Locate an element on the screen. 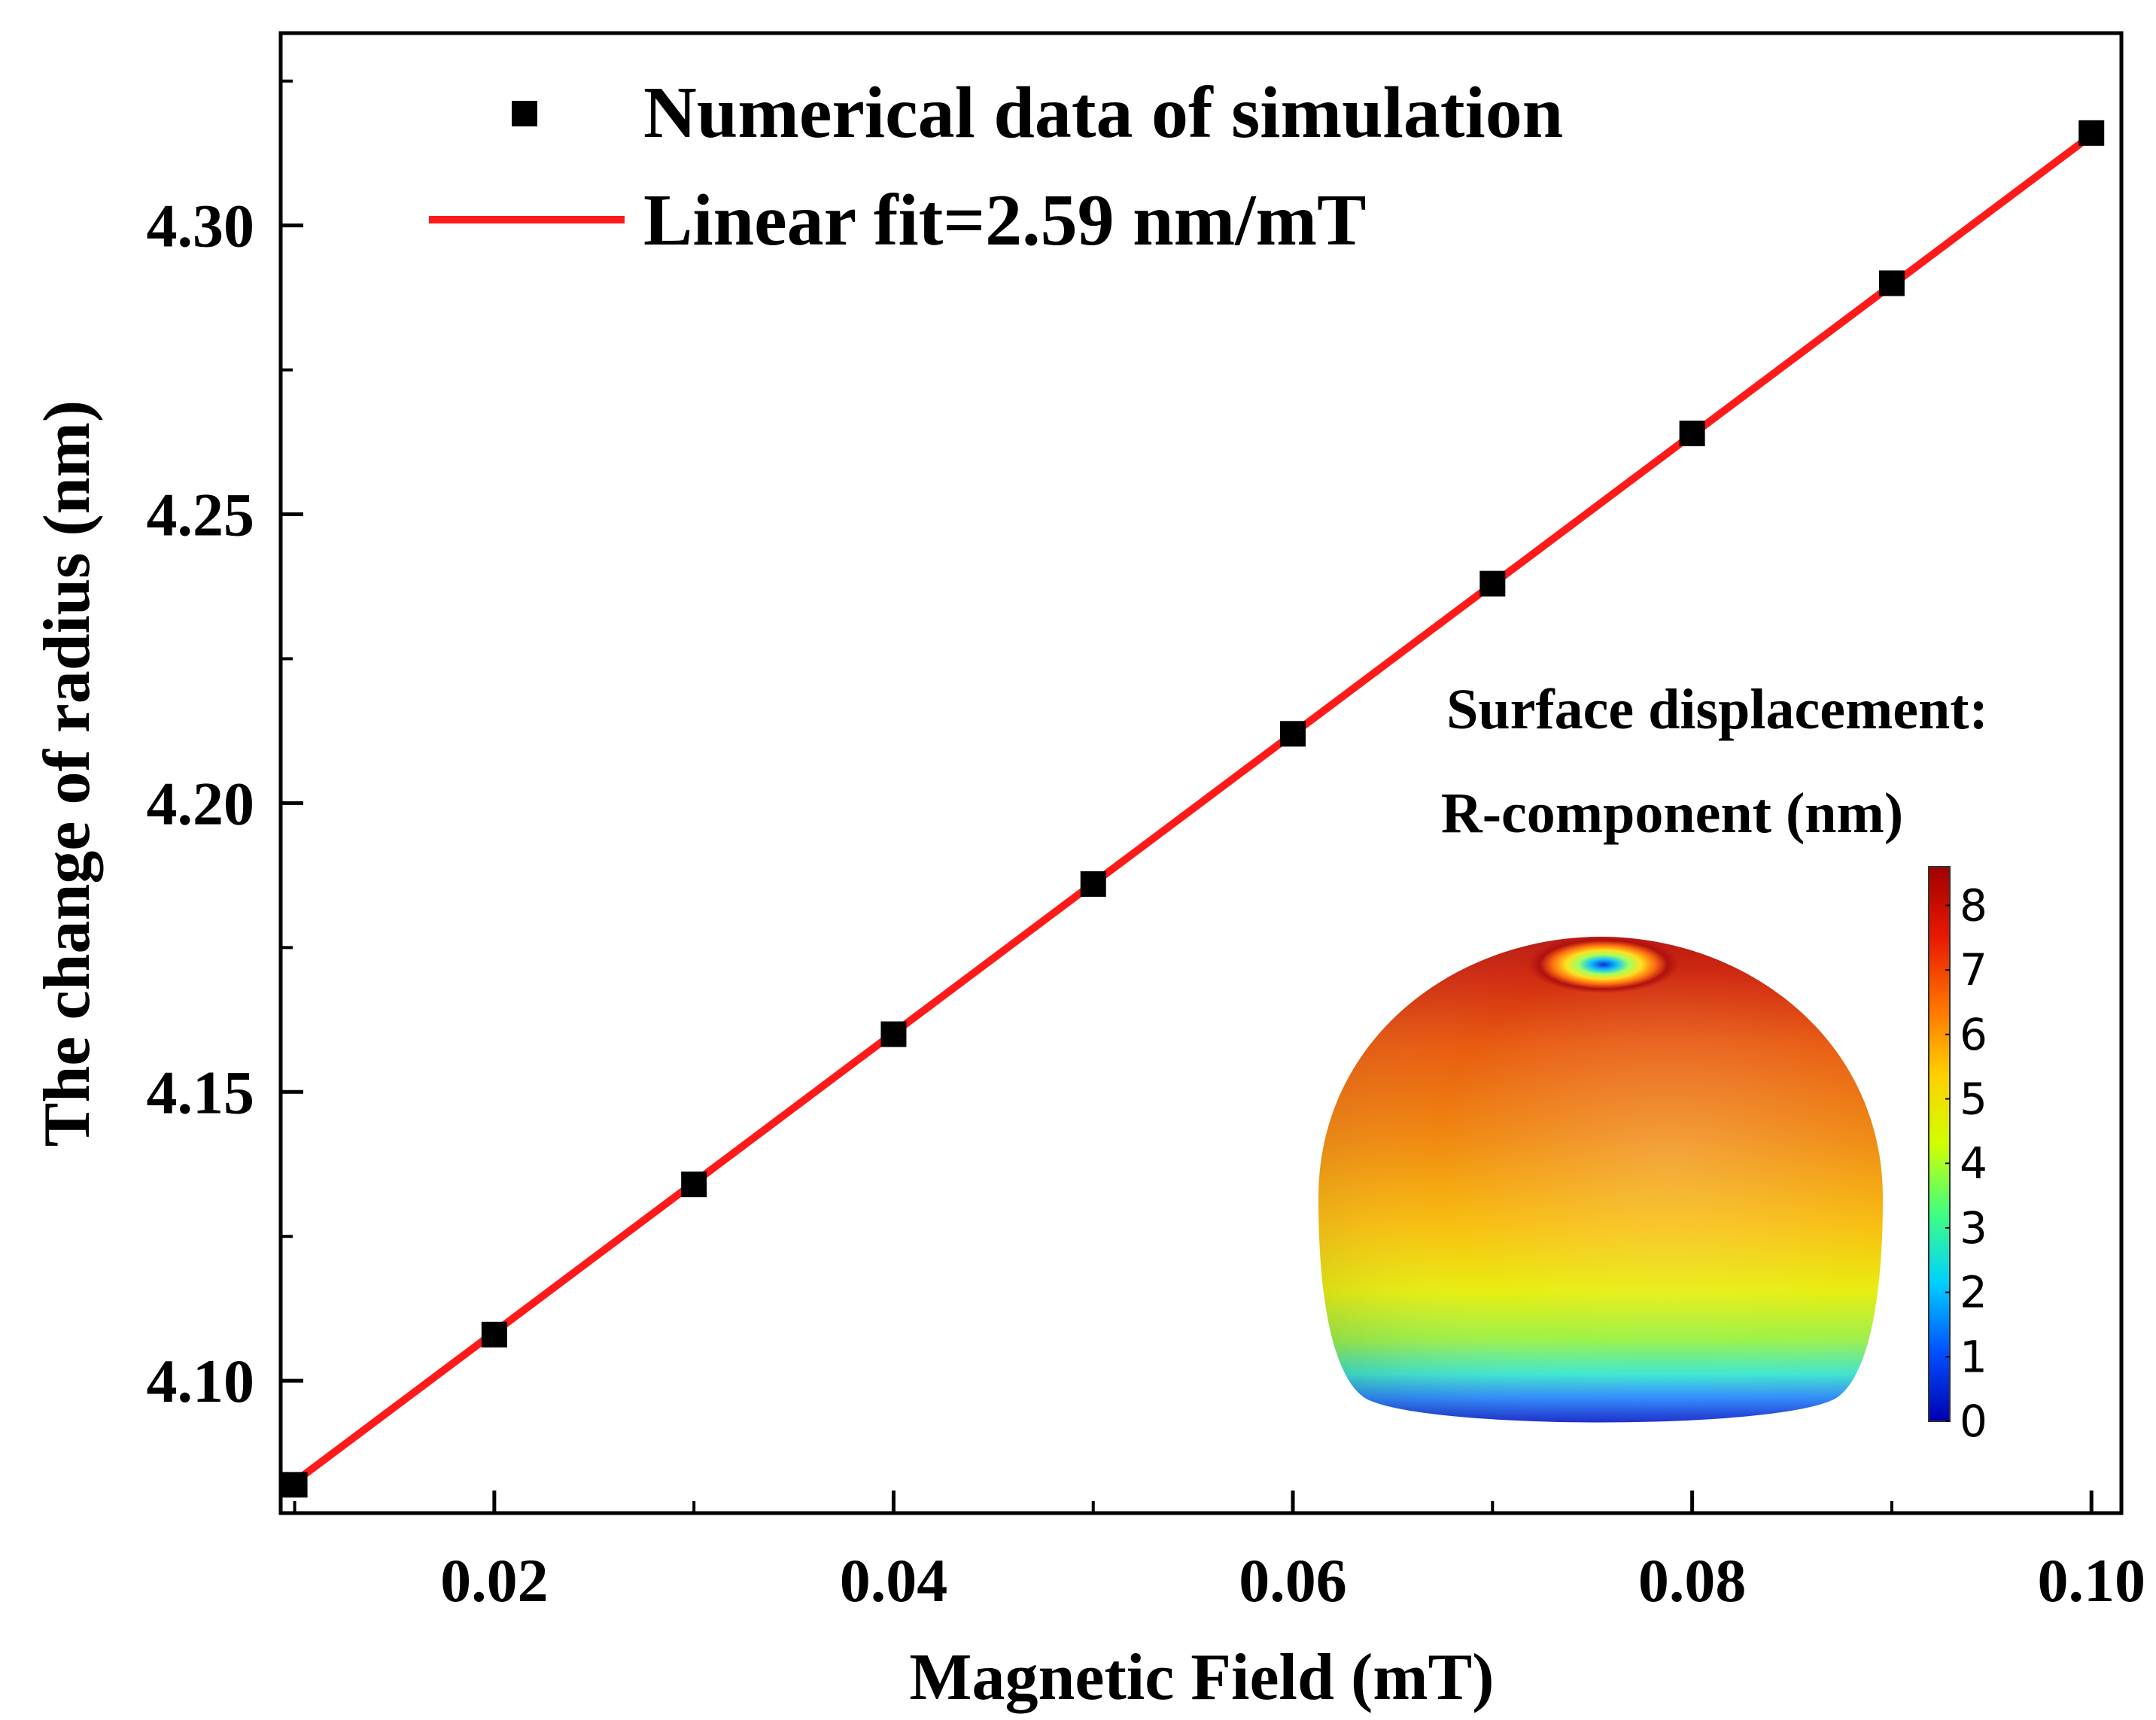  colorbar-tick-label: 5 is located at coordinates (1974, 1100).